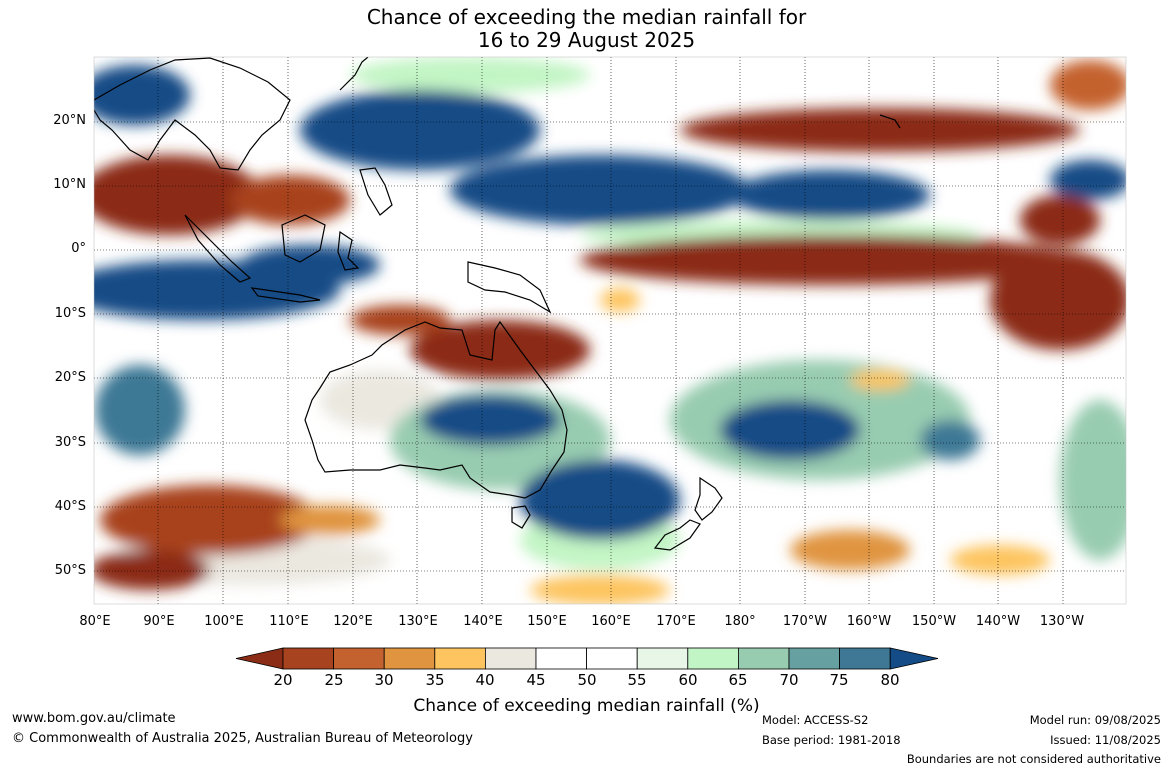  Describe the element at coordinates (95, 621) in the screenshot. I see `lon-label: 80°E` at that location.